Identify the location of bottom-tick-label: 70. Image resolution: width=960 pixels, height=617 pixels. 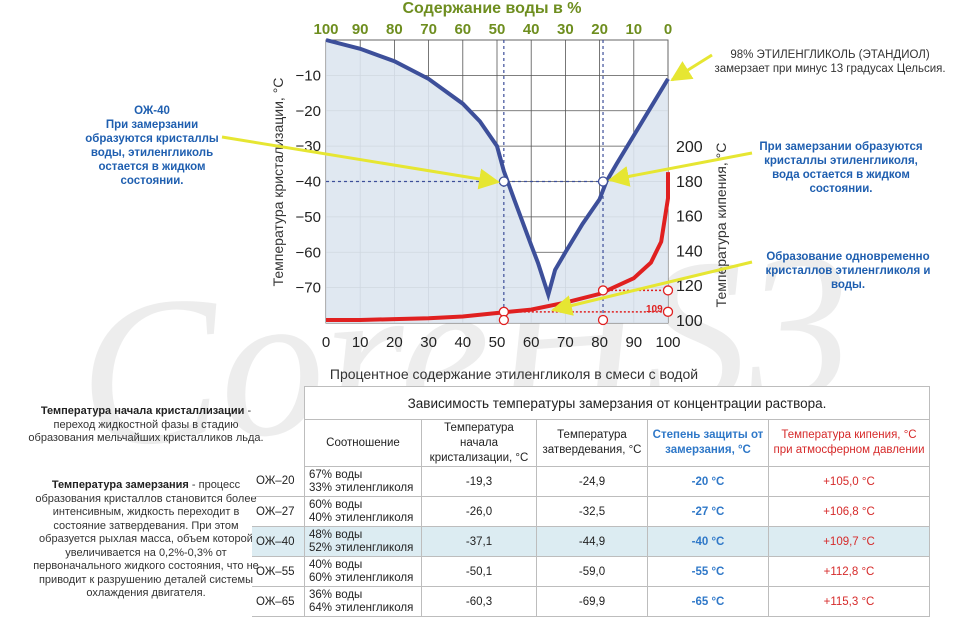
(565, 342).